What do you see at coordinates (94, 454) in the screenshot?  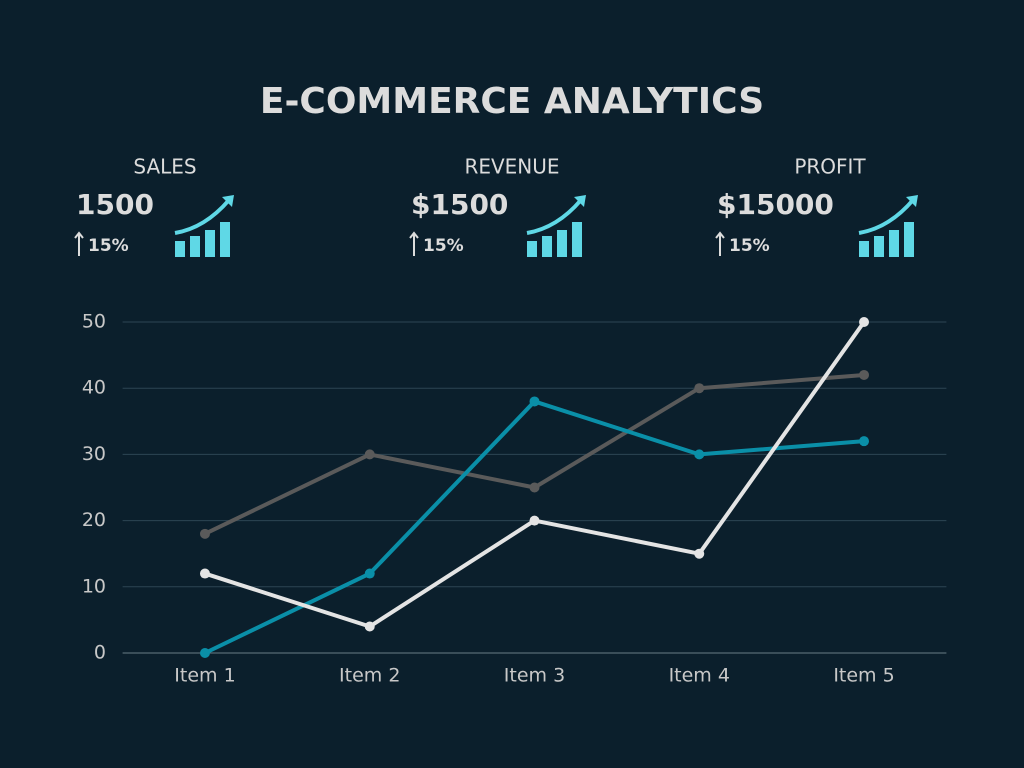 I see `y-tick-label: 30` at bounding box center [94, 454].